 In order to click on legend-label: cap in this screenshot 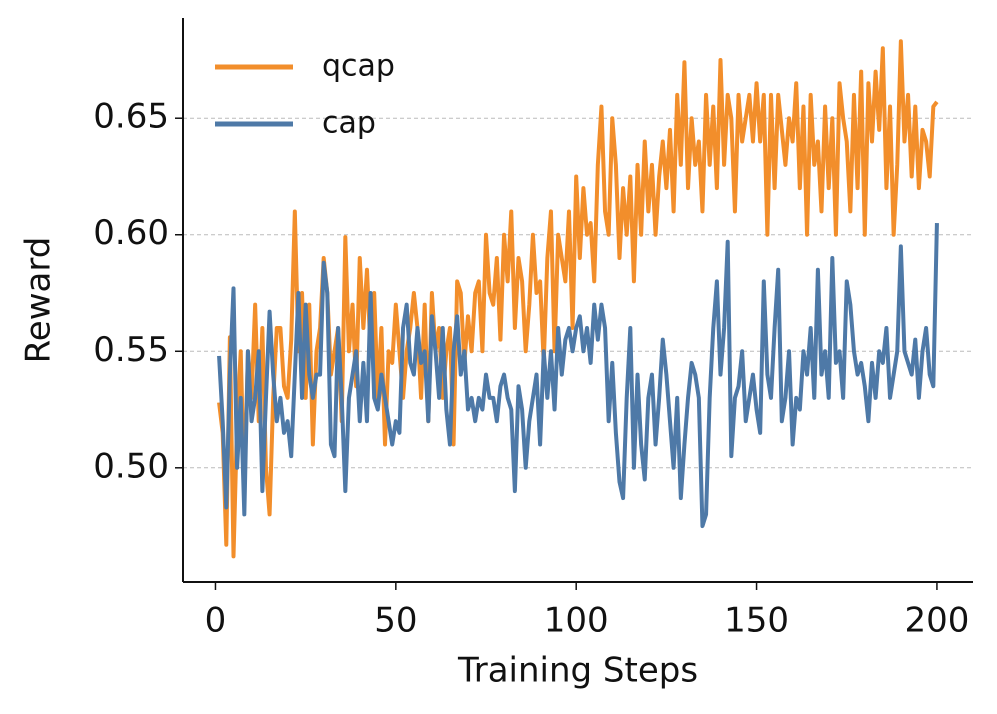, I will do `click(349, 123)`.